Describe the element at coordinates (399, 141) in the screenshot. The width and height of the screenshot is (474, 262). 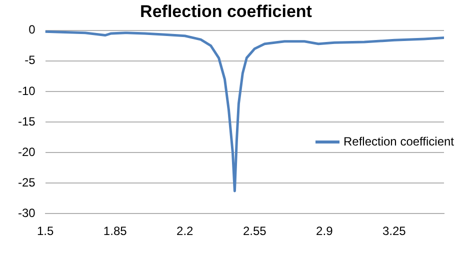
I see `legend-label: Reflection coefficient` at that location.